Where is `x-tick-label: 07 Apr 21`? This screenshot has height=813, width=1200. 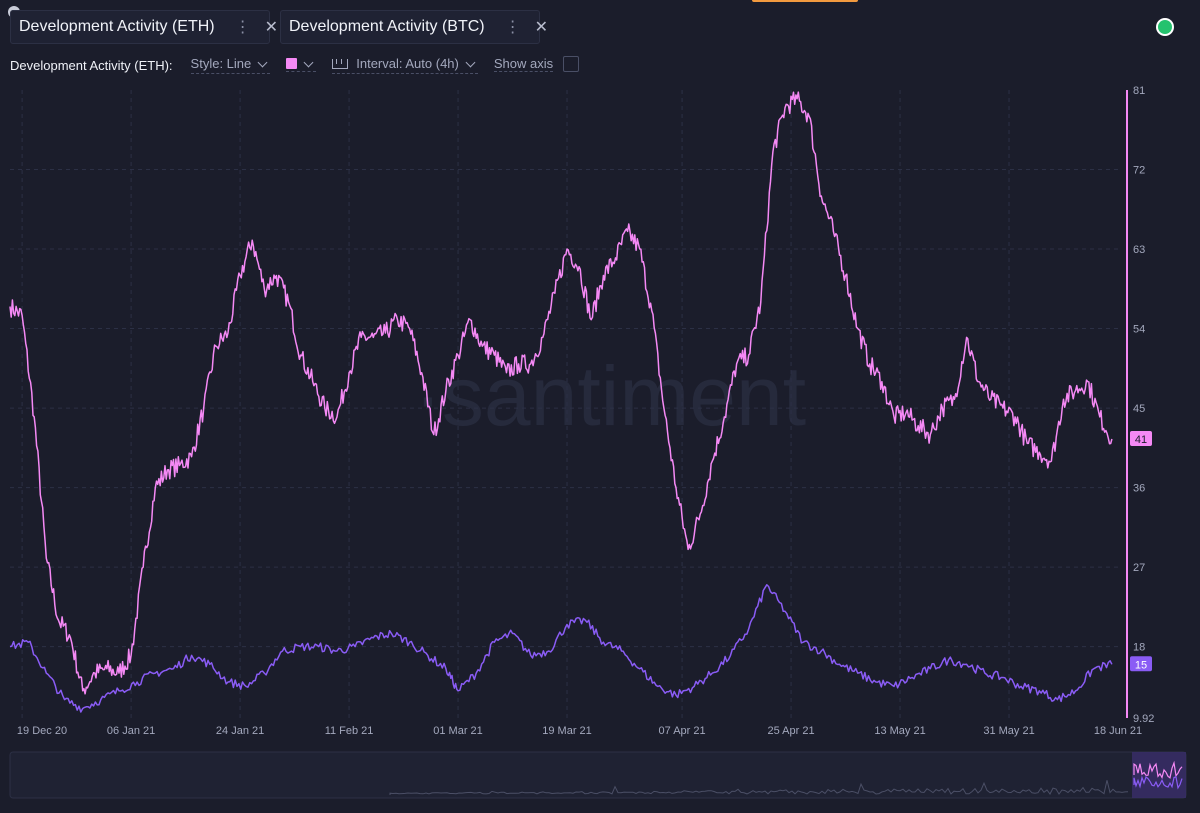 x-tick-label: 07 Apr 21 is located at coordinates (682, 731).